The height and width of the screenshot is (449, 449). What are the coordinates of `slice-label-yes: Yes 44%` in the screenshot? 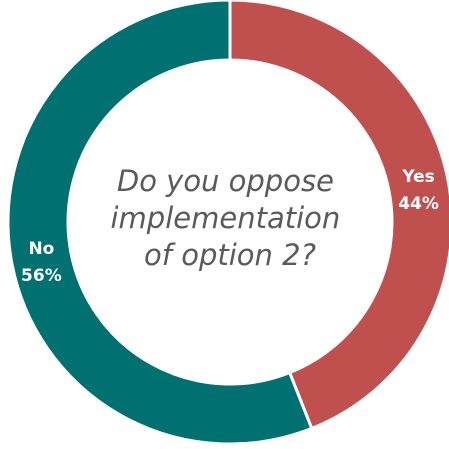 It's located at (418, 190).